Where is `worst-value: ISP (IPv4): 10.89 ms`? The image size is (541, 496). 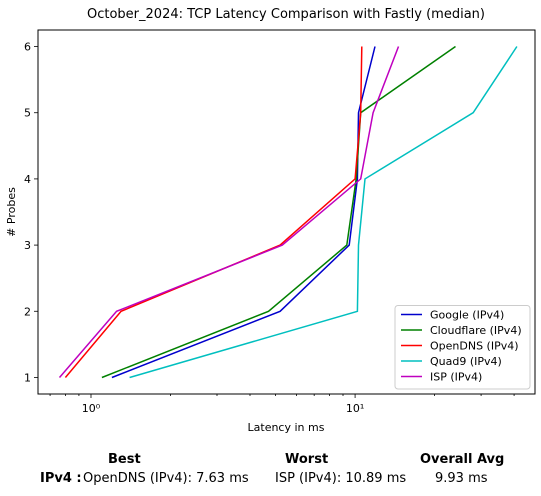
worst-value: ISP (IPv4): 10.89 ms is located at coordinates (341, 478).